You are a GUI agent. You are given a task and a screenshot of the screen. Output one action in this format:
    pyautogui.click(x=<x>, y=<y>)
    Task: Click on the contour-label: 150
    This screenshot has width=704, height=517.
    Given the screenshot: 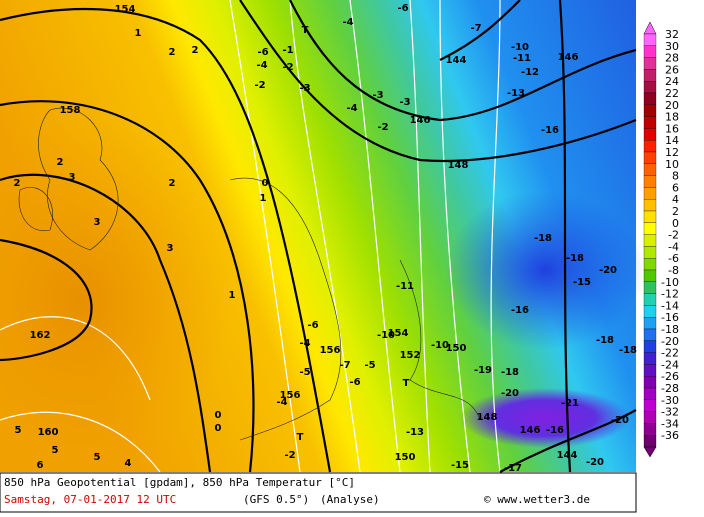 What is the action you would take?
    pyautogui.click(x=405, y=457)
    